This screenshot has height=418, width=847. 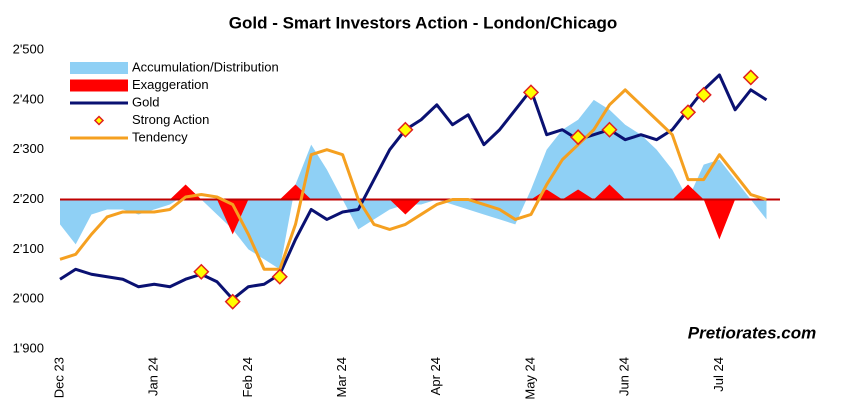 I want to click on legend-label: Strong Action, so click(x=170, y=119).